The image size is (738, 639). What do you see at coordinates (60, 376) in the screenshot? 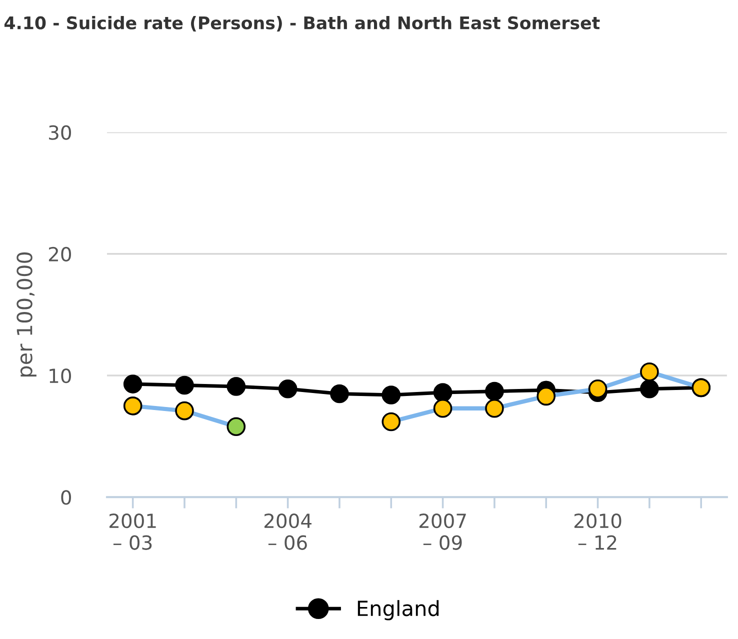
I see `y-tick-label: 10` at bounding box center [60, 376].